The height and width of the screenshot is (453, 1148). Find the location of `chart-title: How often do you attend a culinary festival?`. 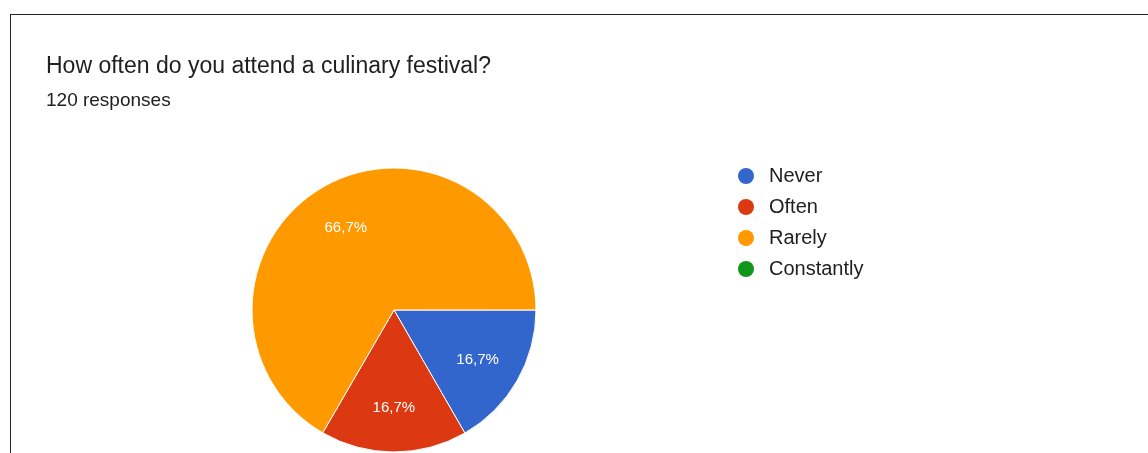

chart-title: How often do you attend a culinary festival? is located at coordinates (268, 65).